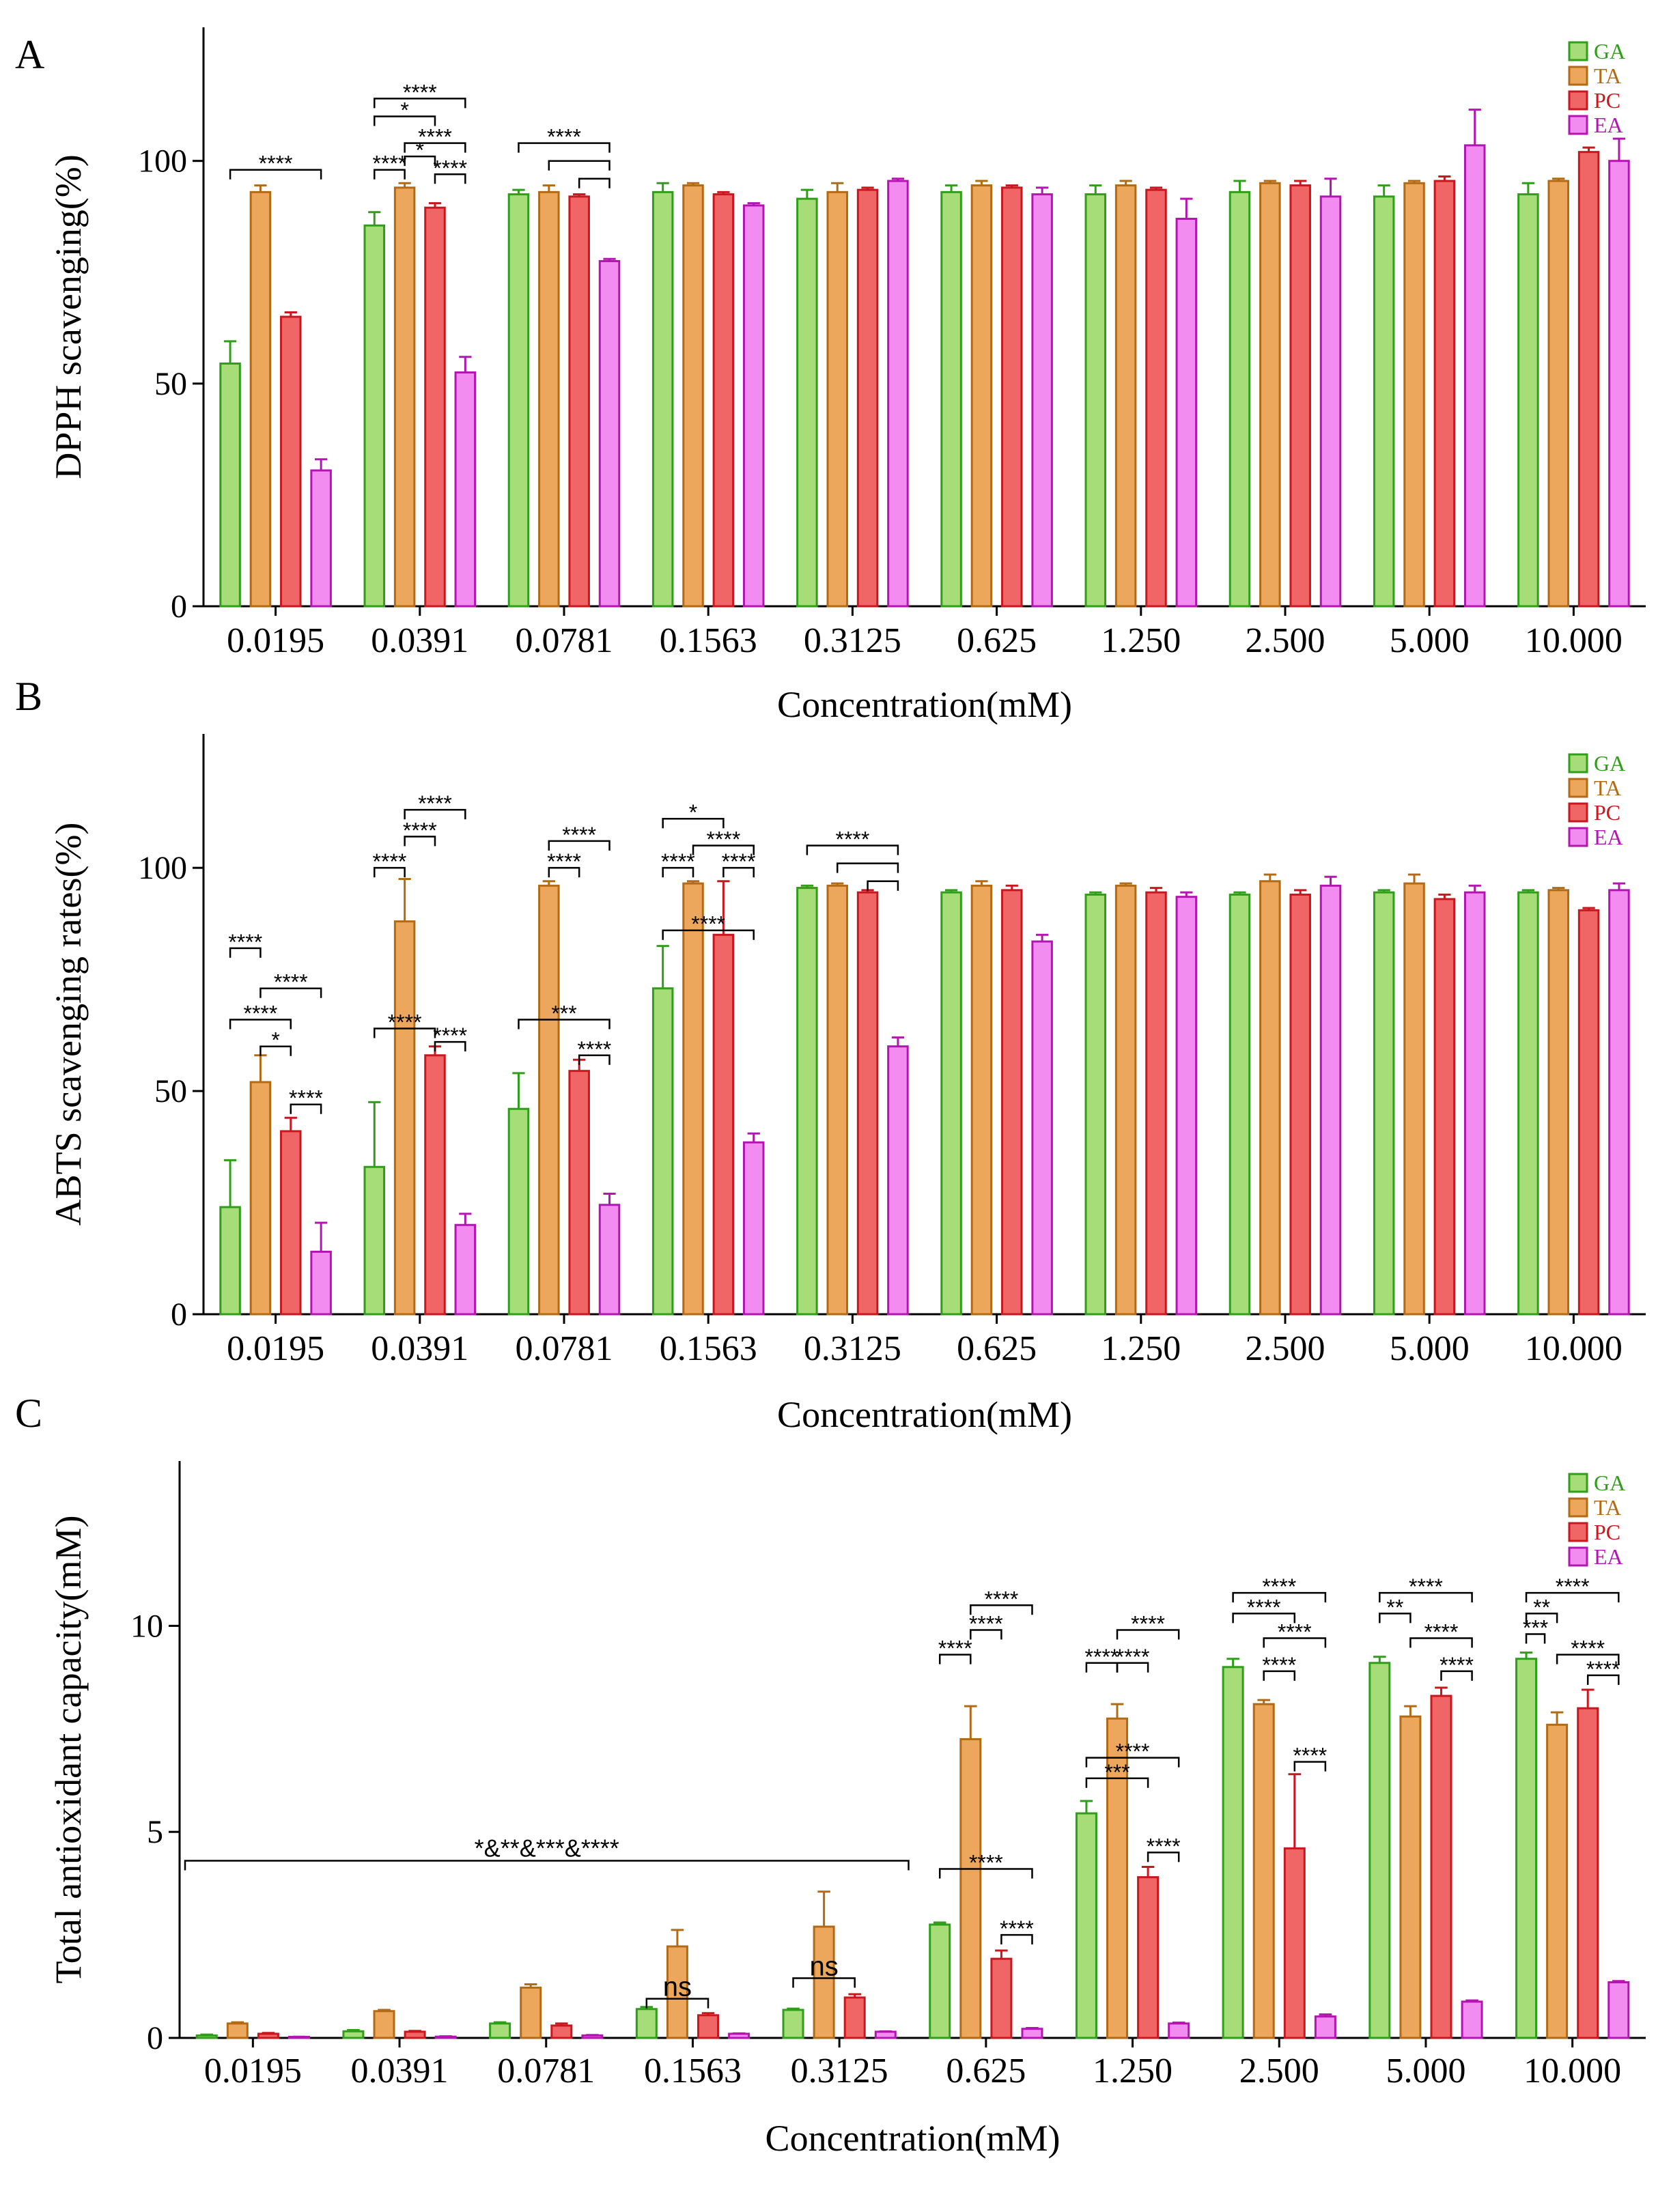  Describe the element at coordinates (564, 640) in the screenshot. I see `x-tick-label: 0.0781` at that location.